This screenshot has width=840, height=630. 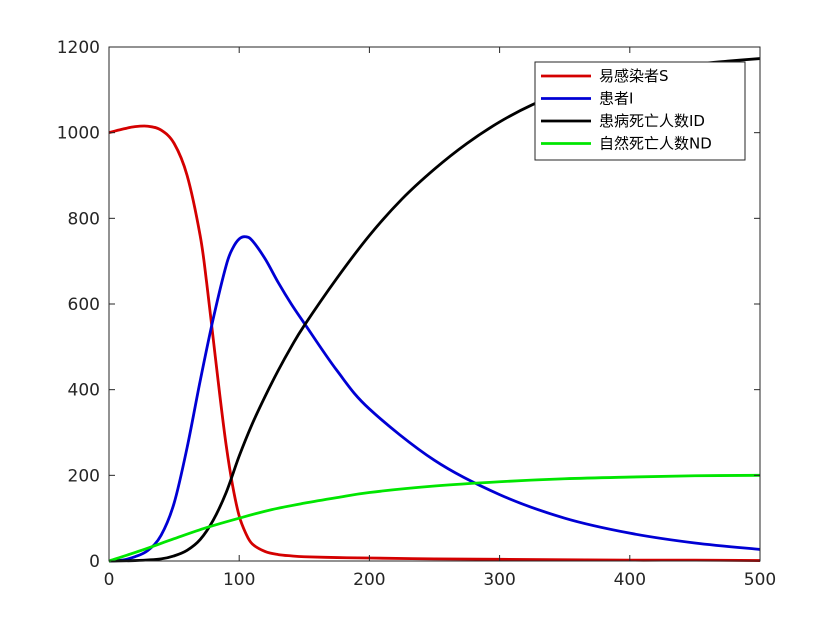 What do you see at coordinates (78, 134) in the screenshot?
I see `y-tick-label: 1000` at bounding box center [78, 134].